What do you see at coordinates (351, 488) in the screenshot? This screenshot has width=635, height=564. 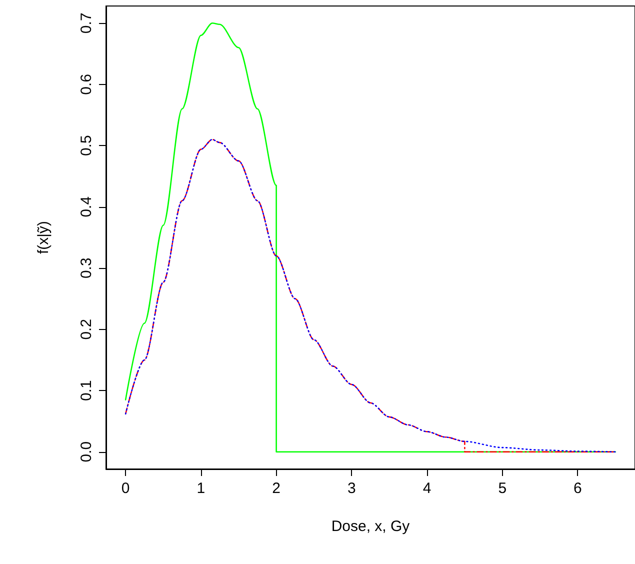 I see `x-tick-label: 3` at bounding box center [351, 488].